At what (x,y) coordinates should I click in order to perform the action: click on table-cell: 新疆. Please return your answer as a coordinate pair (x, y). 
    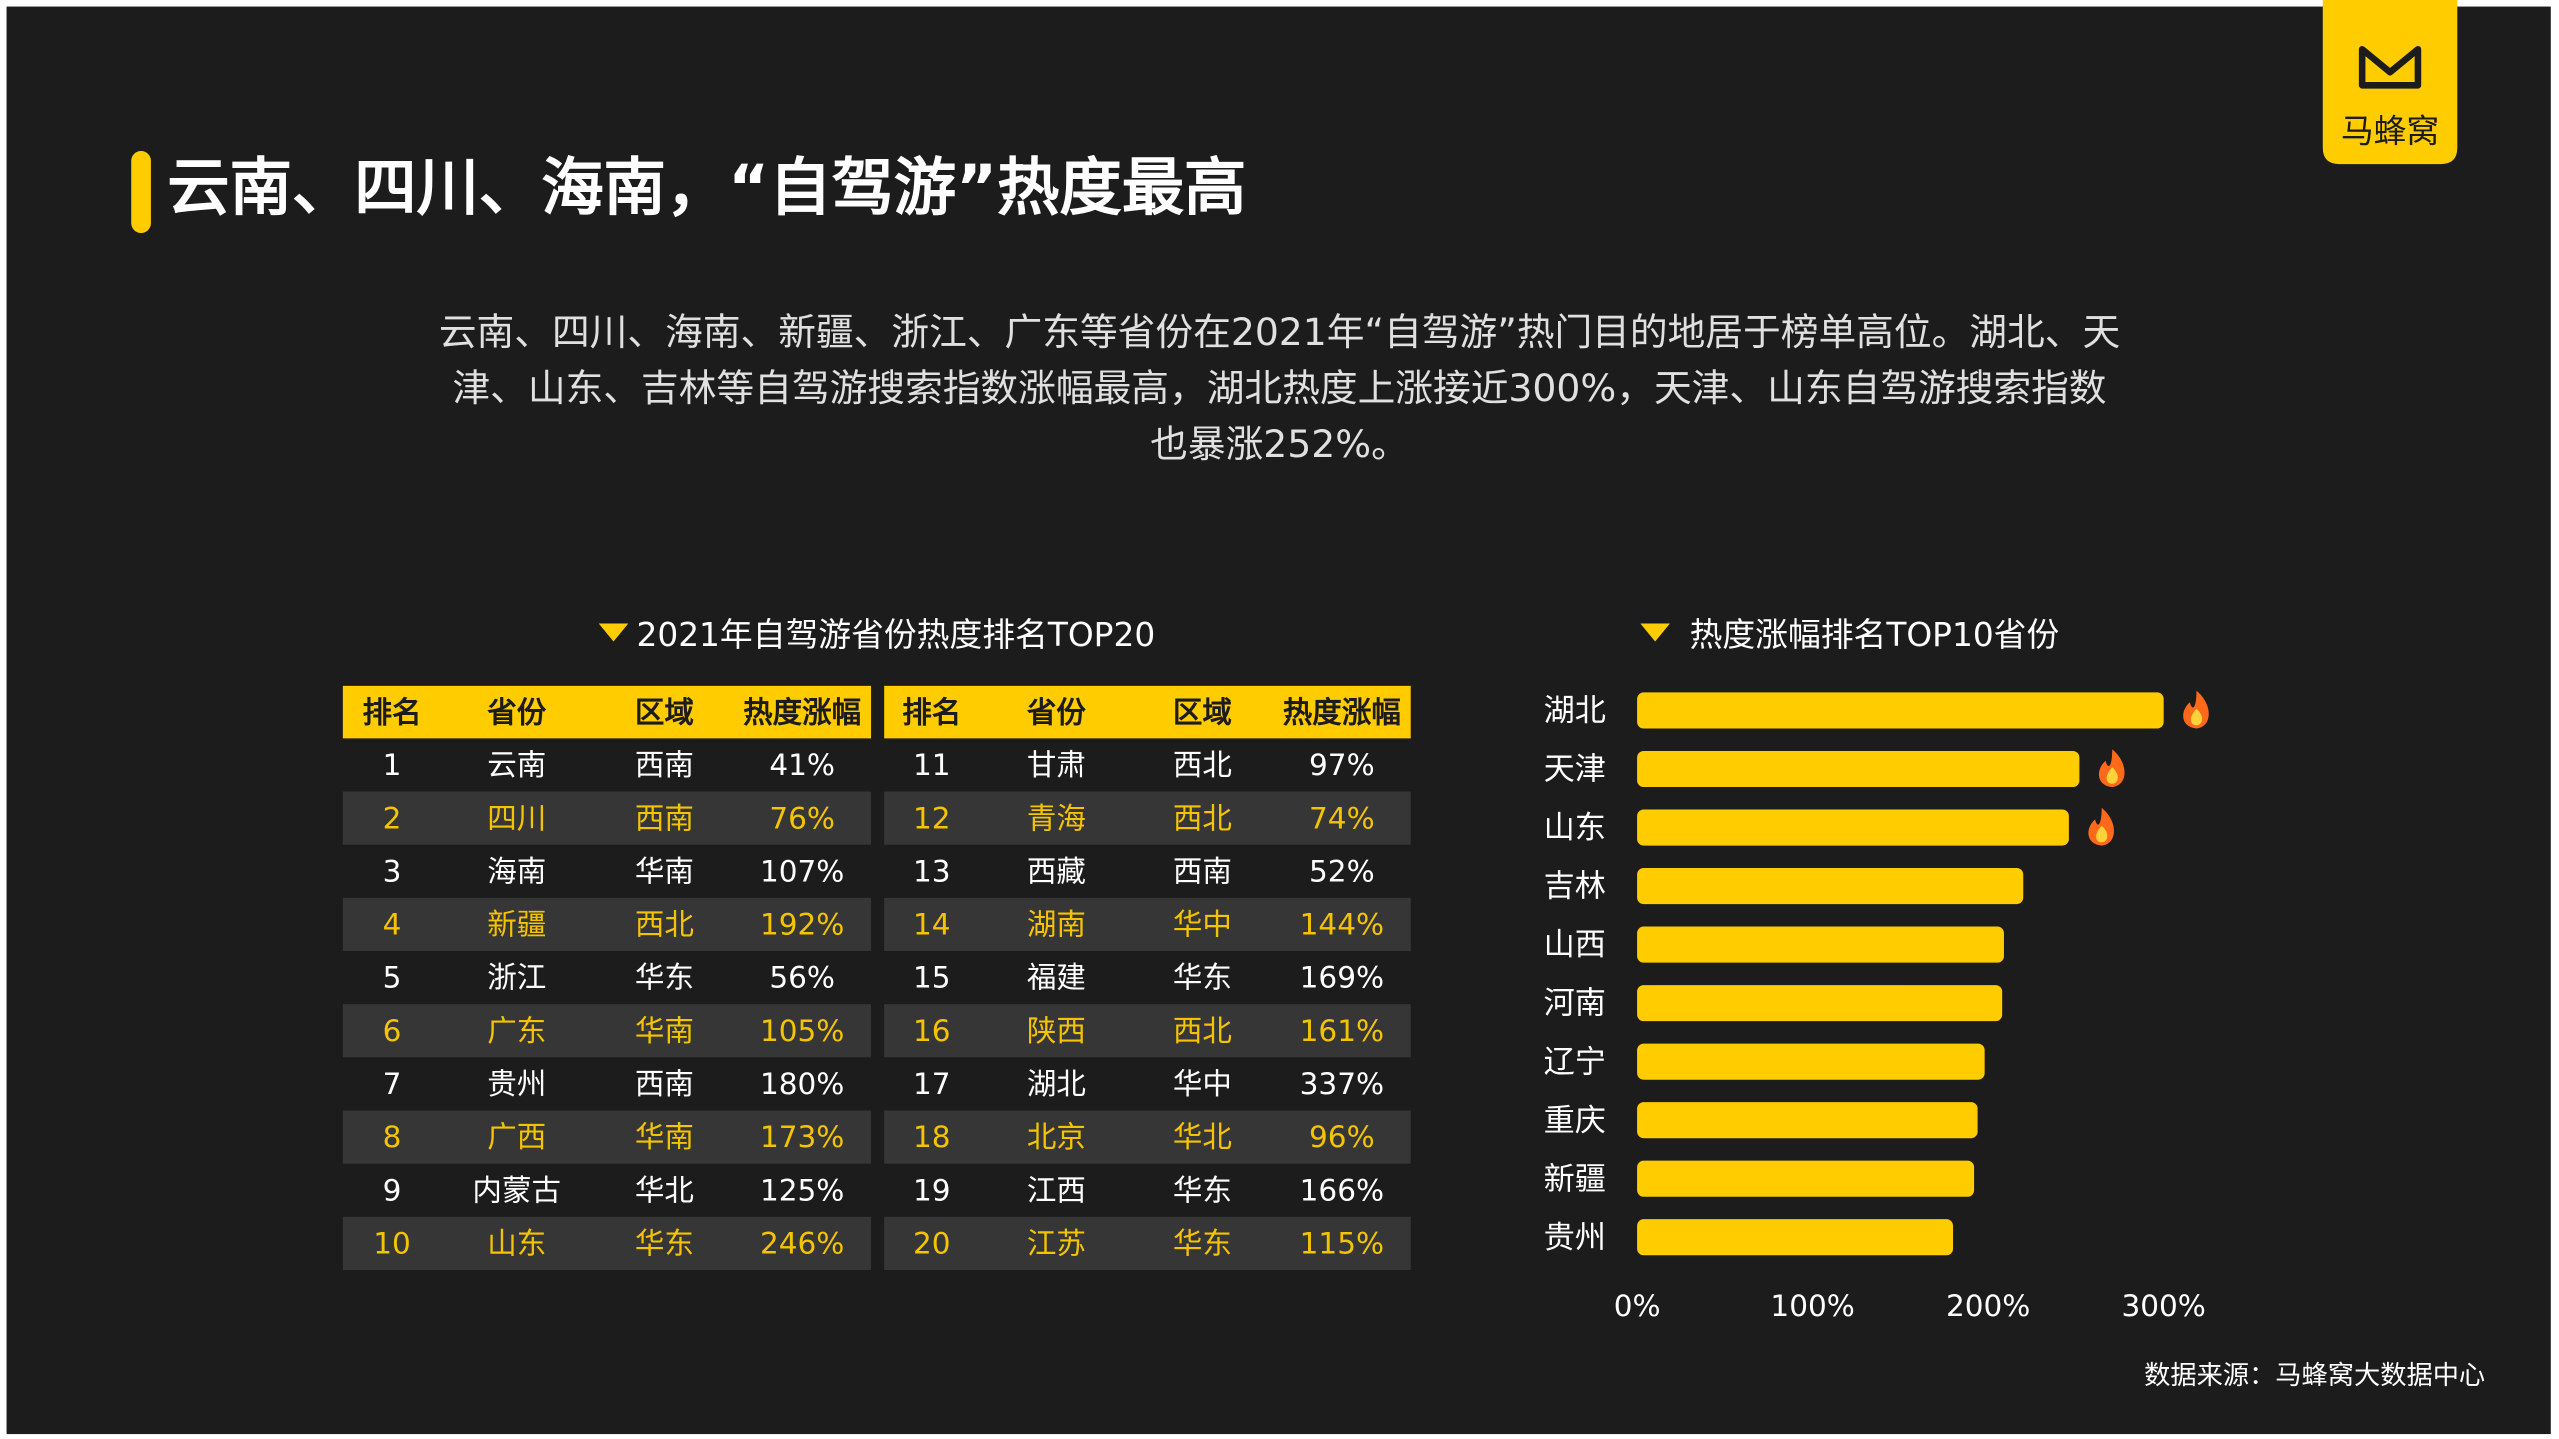
    Looking at the image, I should click on (516, 925).